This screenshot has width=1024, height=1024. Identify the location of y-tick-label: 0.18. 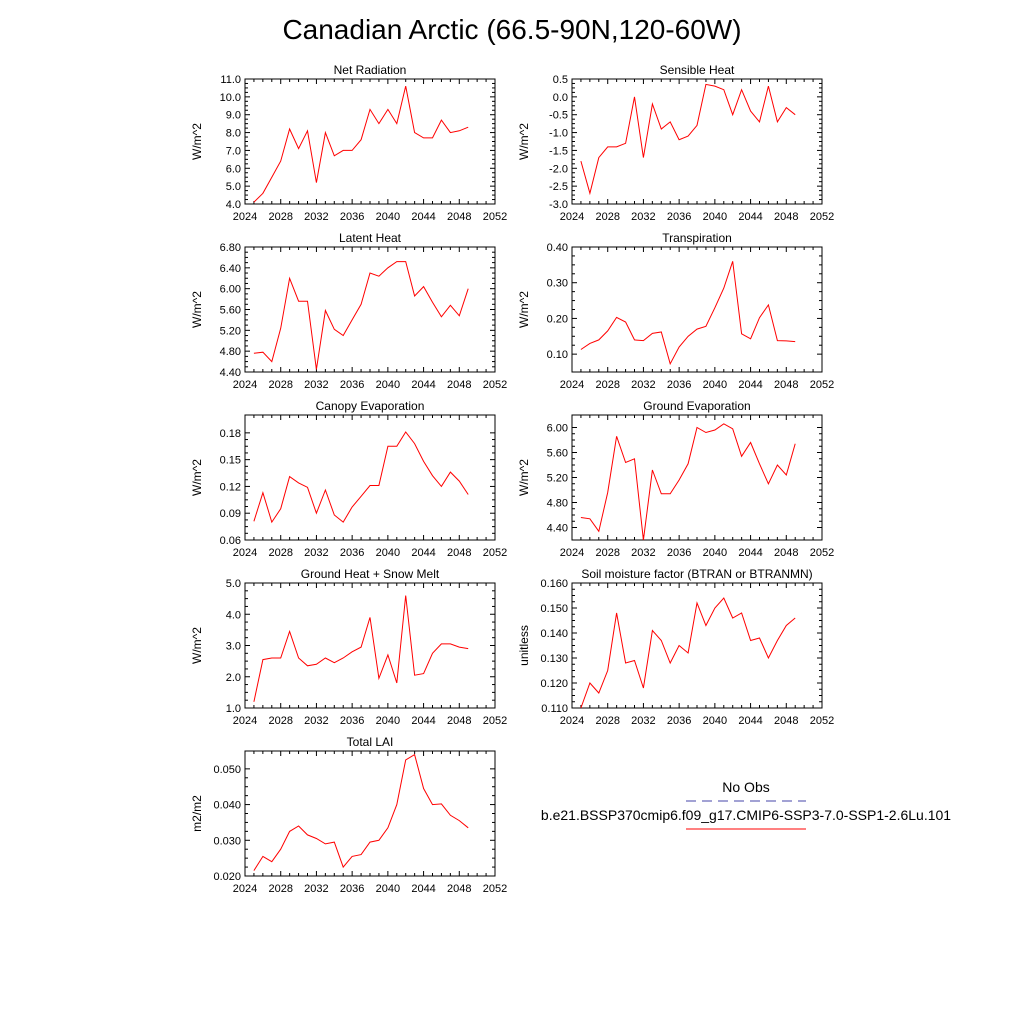
(230, 434).